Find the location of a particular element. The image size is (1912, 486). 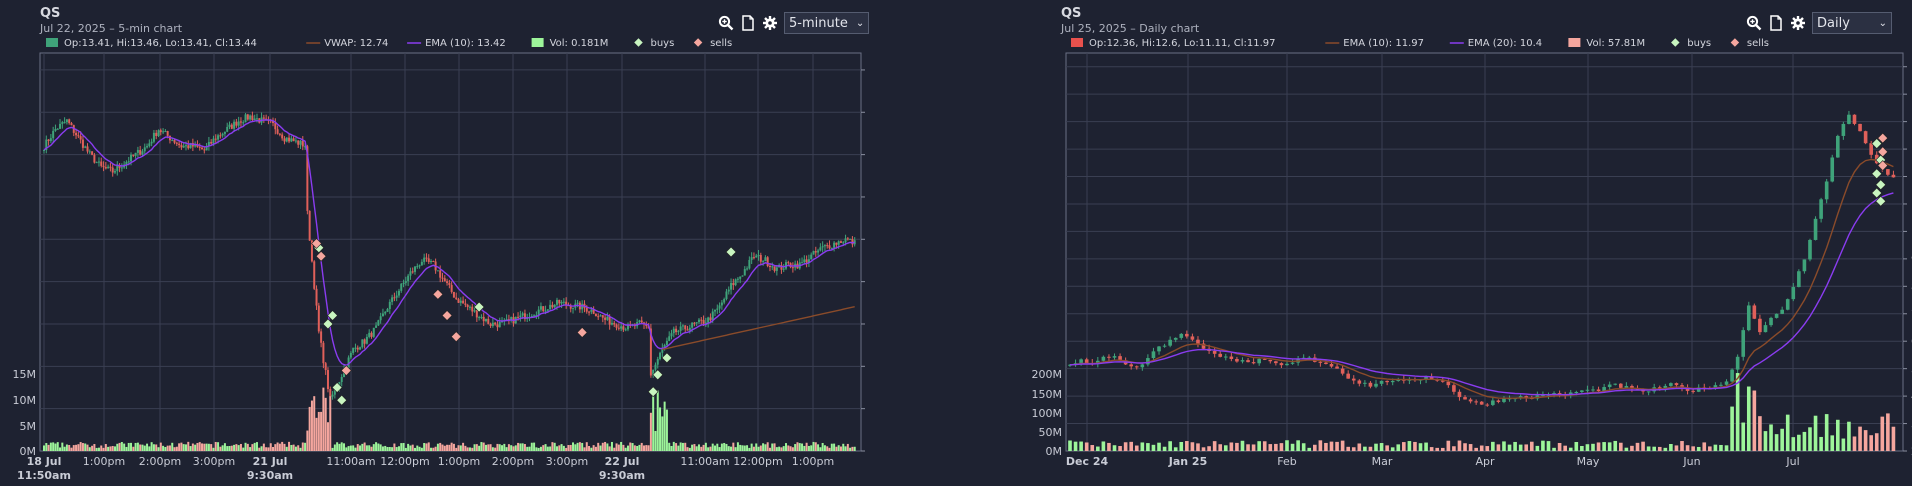

interval-select: Daily ⌄ is located at coordinates (1852, 23).